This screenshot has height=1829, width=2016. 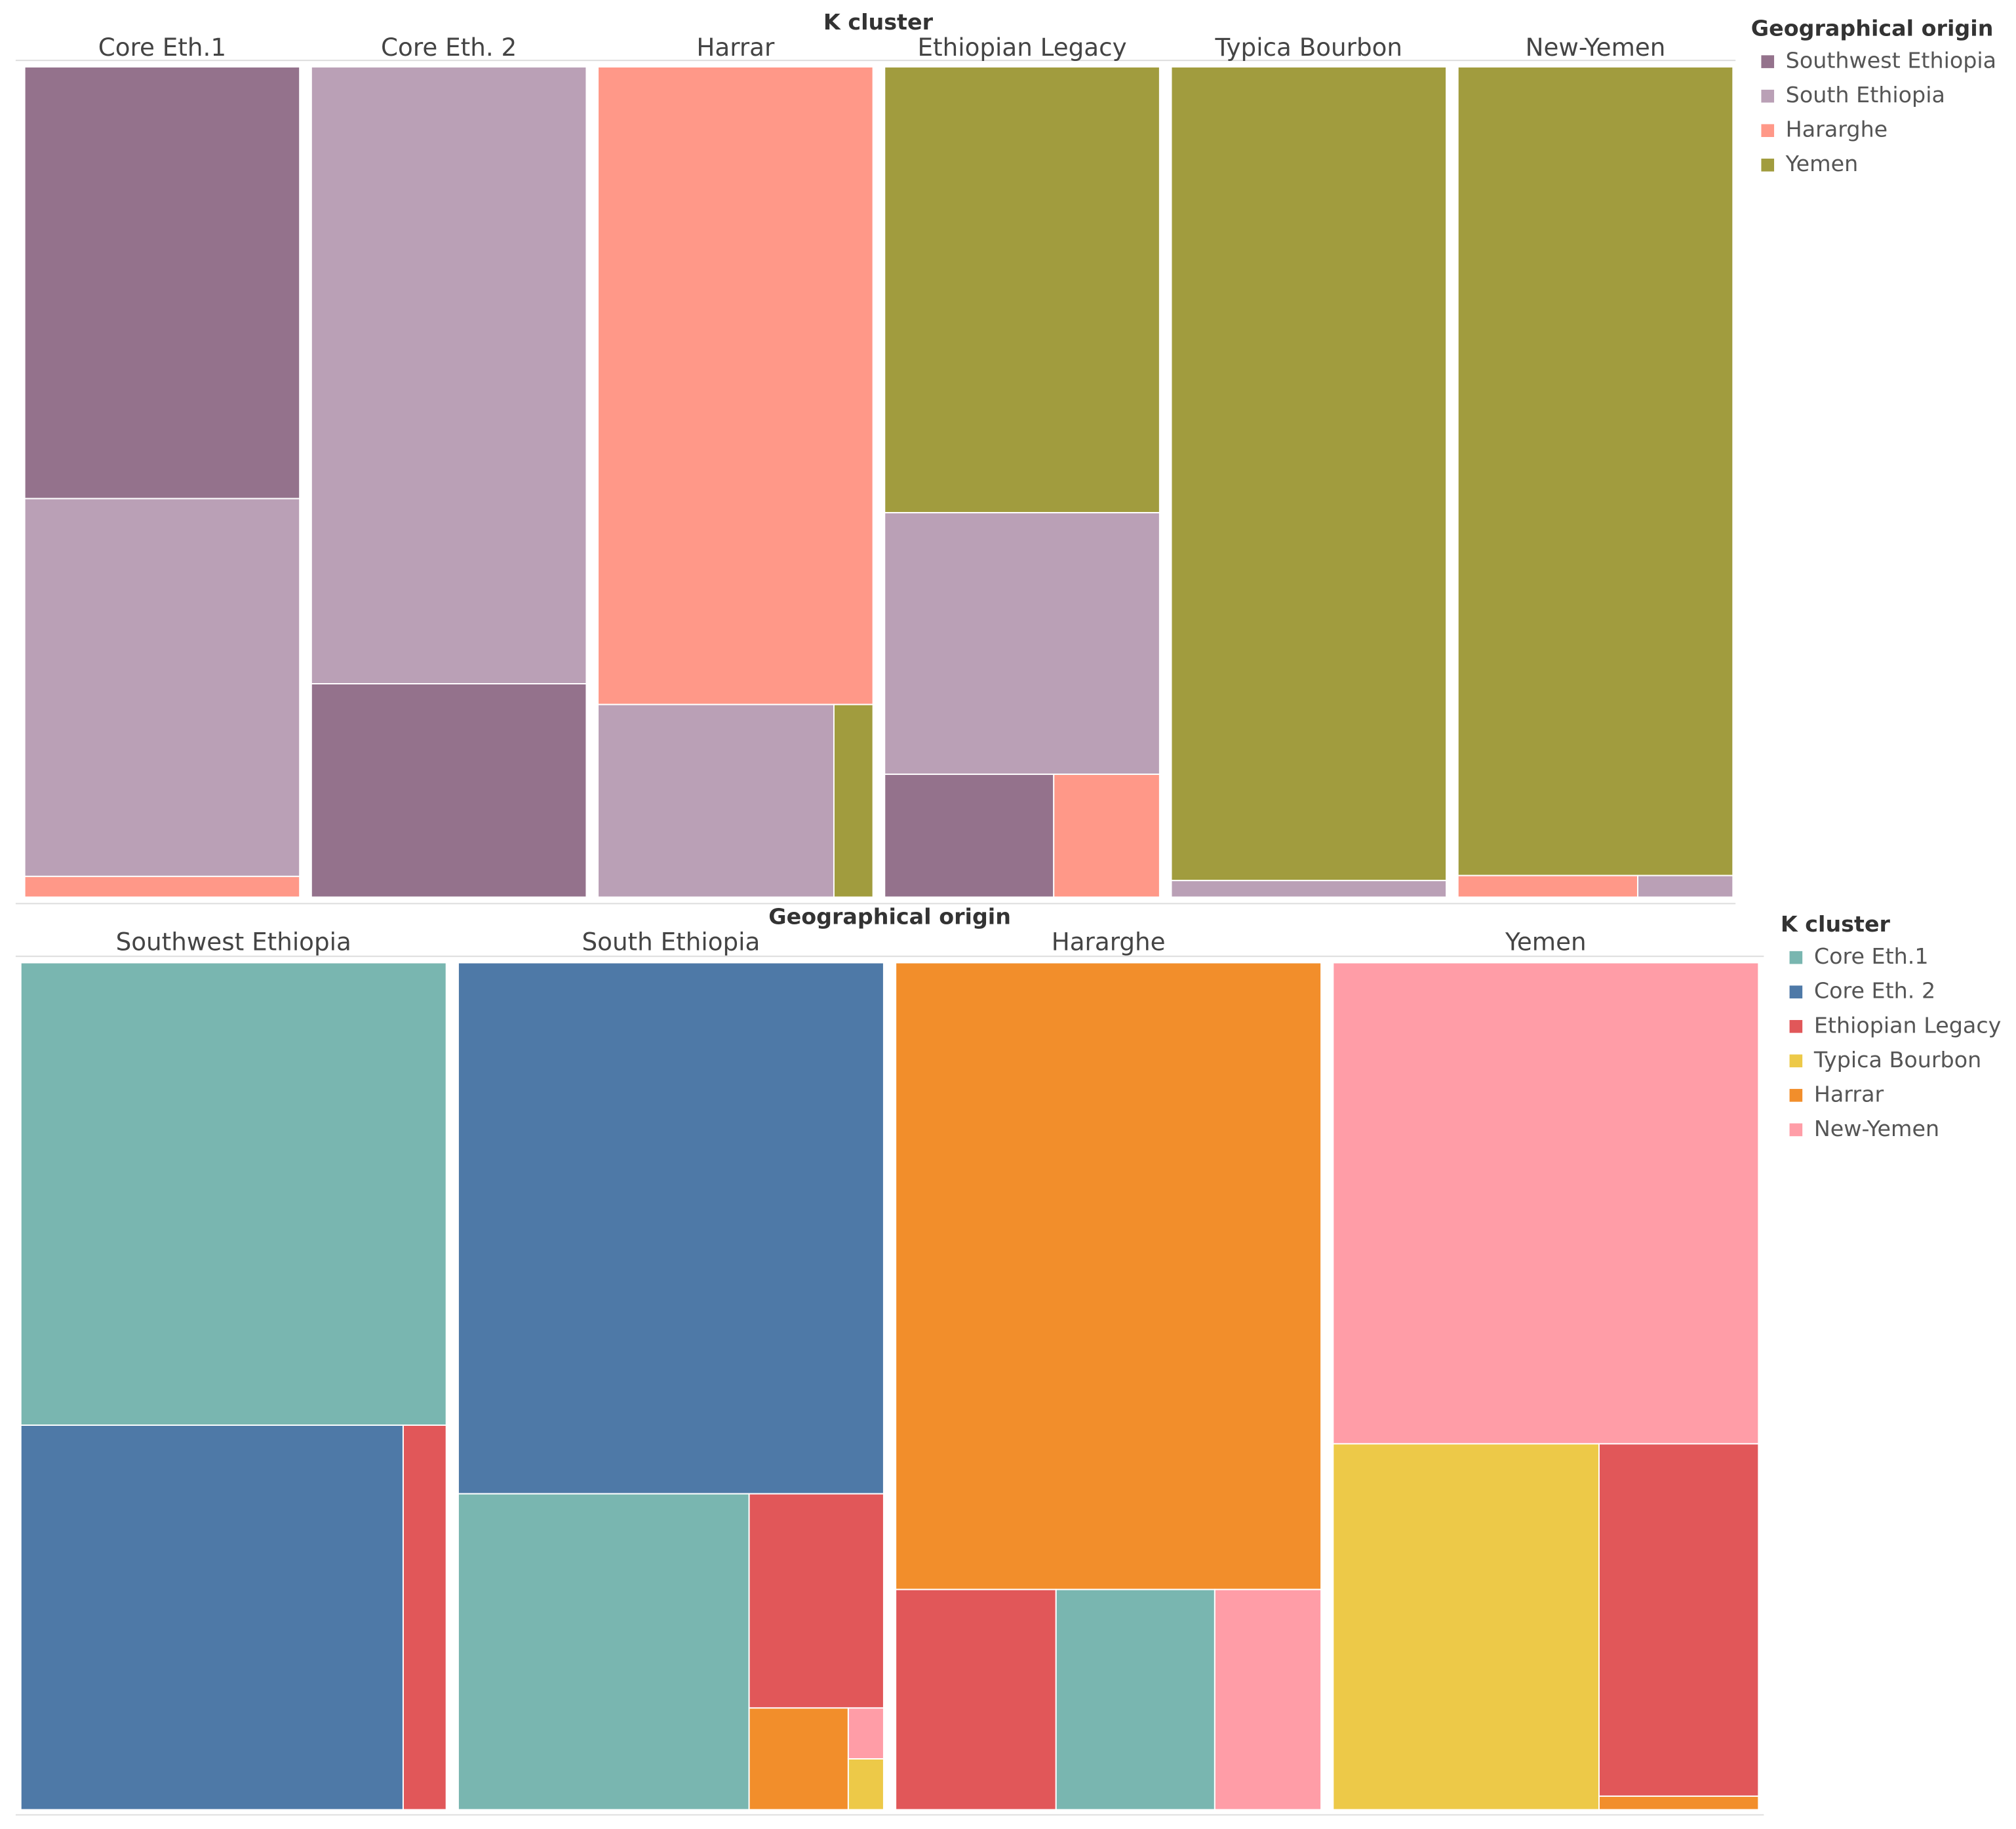 What do you see at coordinates (1897, 1059) in the screenshot?
I see `legend-label: Typica Bourbon` at bounding box center [1897, 1059].